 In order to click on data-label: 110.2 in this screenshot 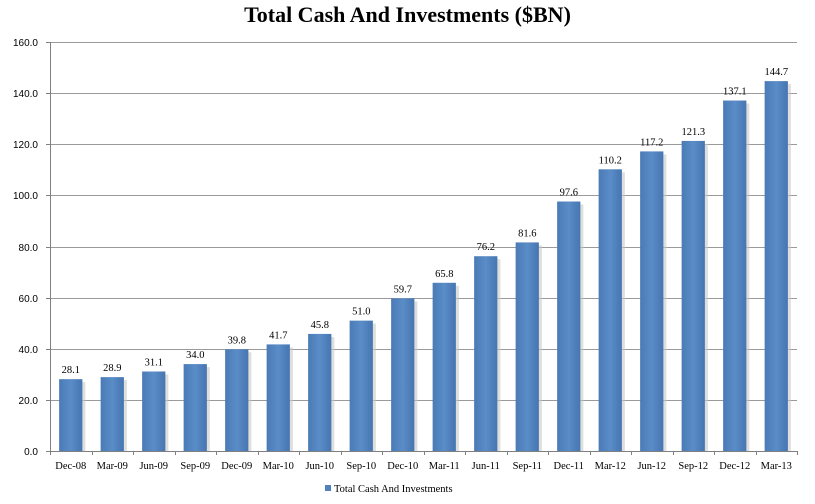, I will do `click(610, 160)`.